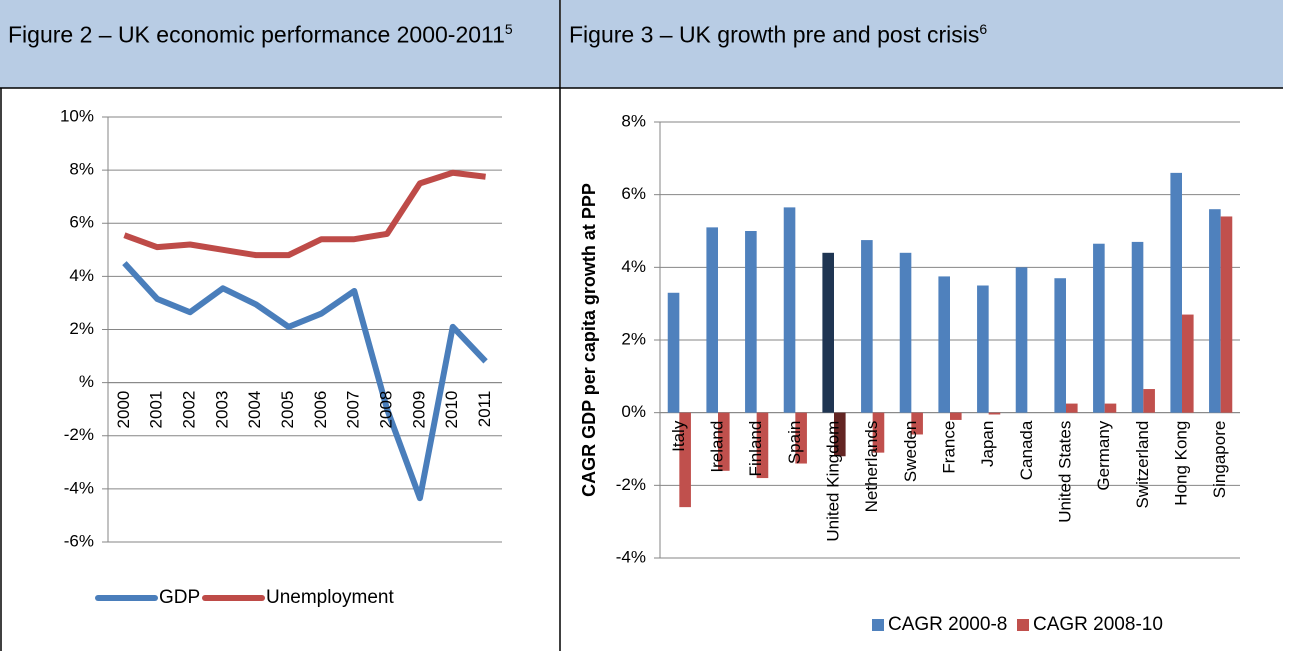 The image size is (1289, 651). What do you see at coordinates (774, 34) in the screenshot?
I see `figure-title: Figure 3 – UK growth pre and post crisis` at bounding box center [774, 34].